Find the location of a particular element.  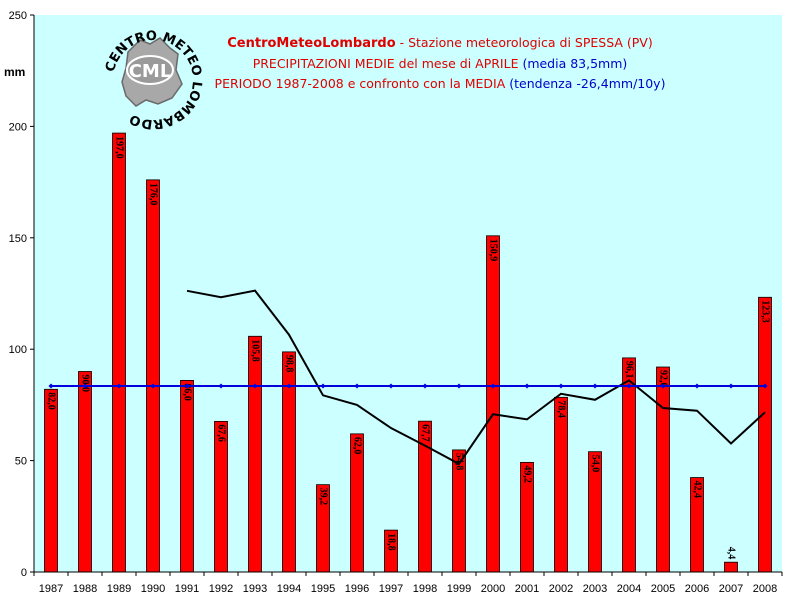

mean-point-1989 is located at coordinates (119, 386).